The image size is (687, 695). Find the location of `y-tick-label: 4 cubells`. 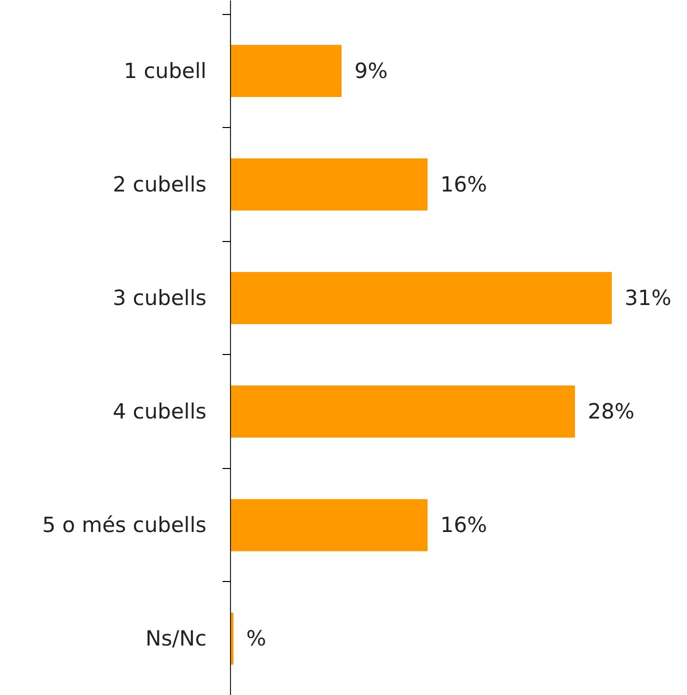

y-tick-label: 4 cubells is located at coordinates (159, 412).